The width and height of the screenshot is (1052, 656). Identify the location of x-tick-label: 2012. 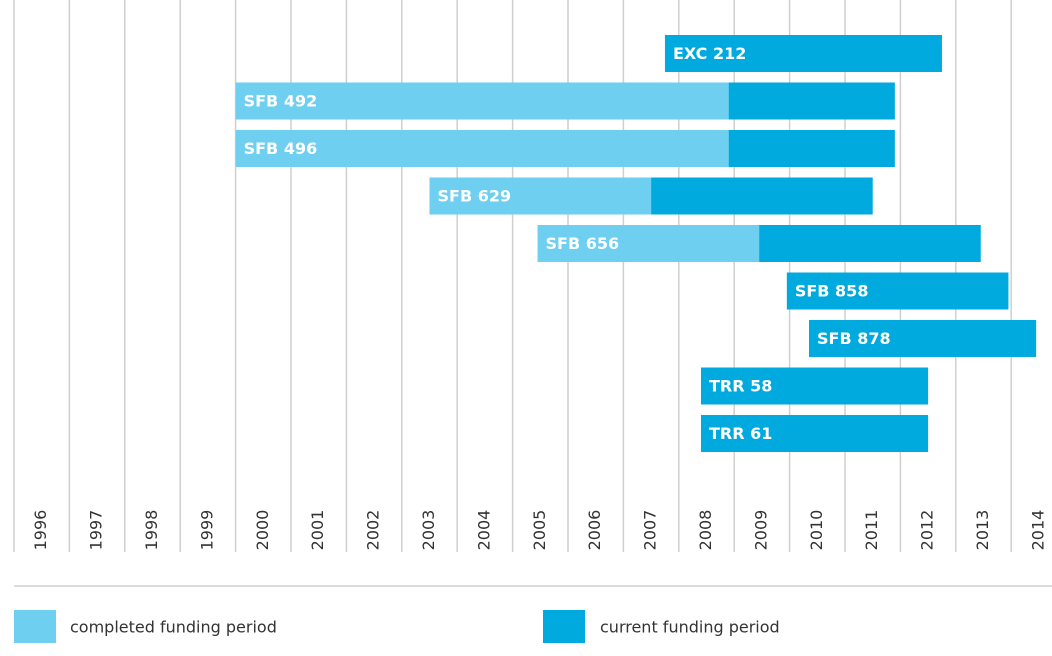
(927, 530).